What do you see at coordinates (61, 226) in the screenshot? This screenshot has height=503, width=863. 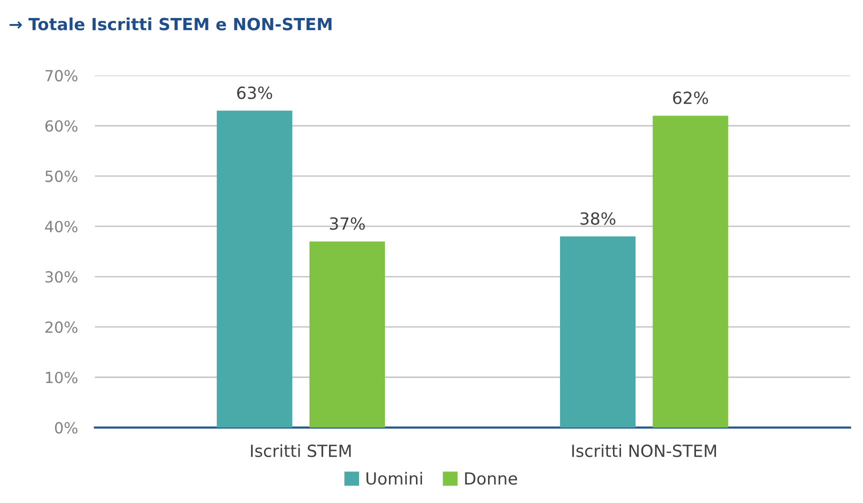 I see `y-tick-label: 40%` at bounding box center [61, 226].